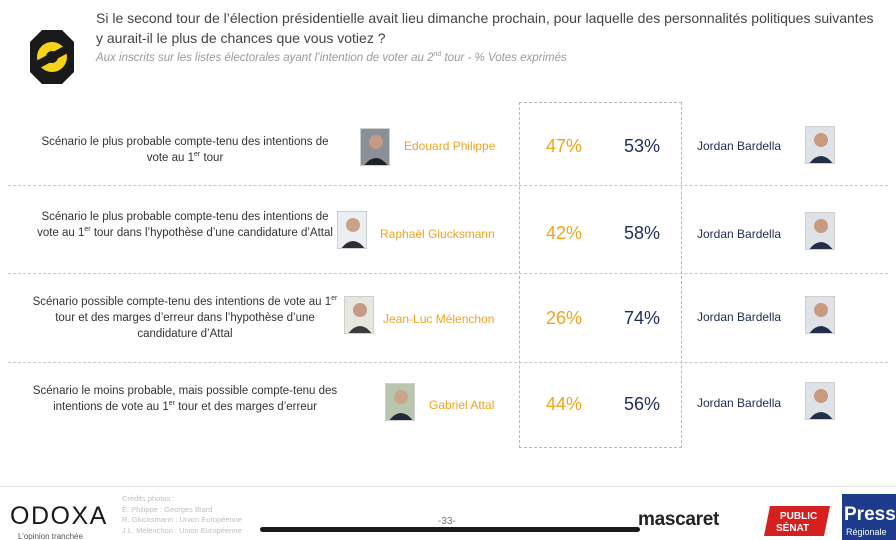  Describe the element at coordinates (59, 516) in the screenshot. I see `odoxa-logo: ODOXA` at that location.